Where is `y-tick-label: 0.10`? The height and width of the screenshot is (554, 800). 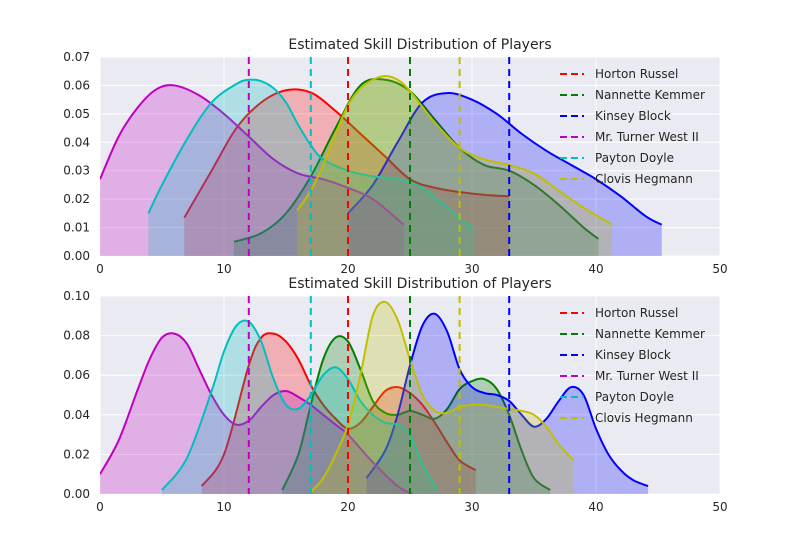
y-tick-label: 0.10 is located at coordinates (76, 296).